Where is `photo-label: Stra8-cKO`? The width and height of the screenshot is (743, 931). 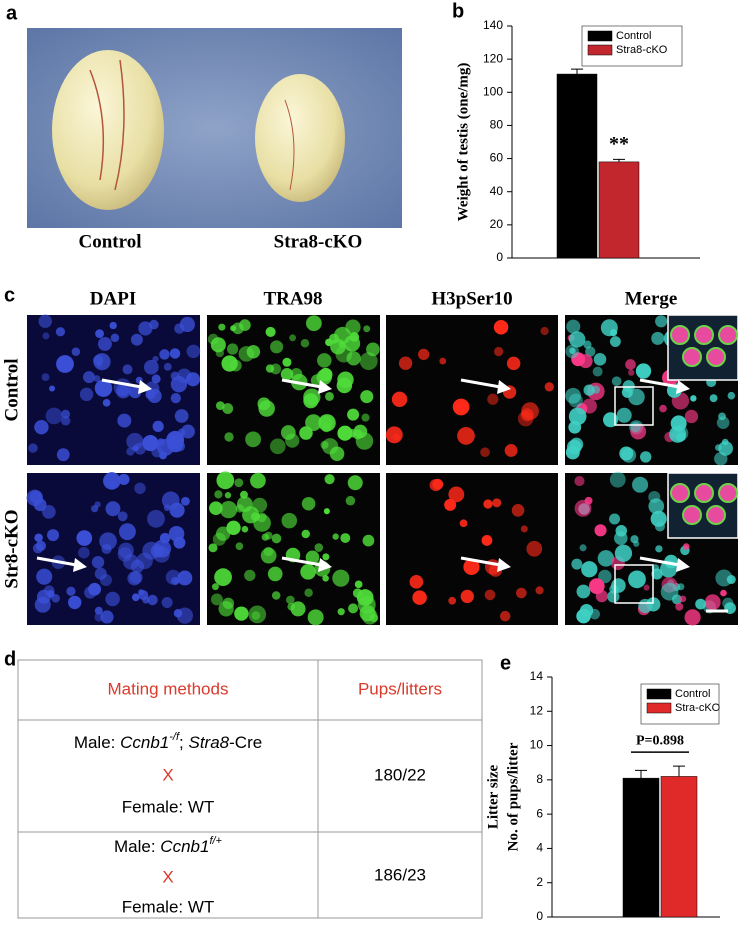
photo-label: Stra8-cKO is located at coordinates (318, 241).